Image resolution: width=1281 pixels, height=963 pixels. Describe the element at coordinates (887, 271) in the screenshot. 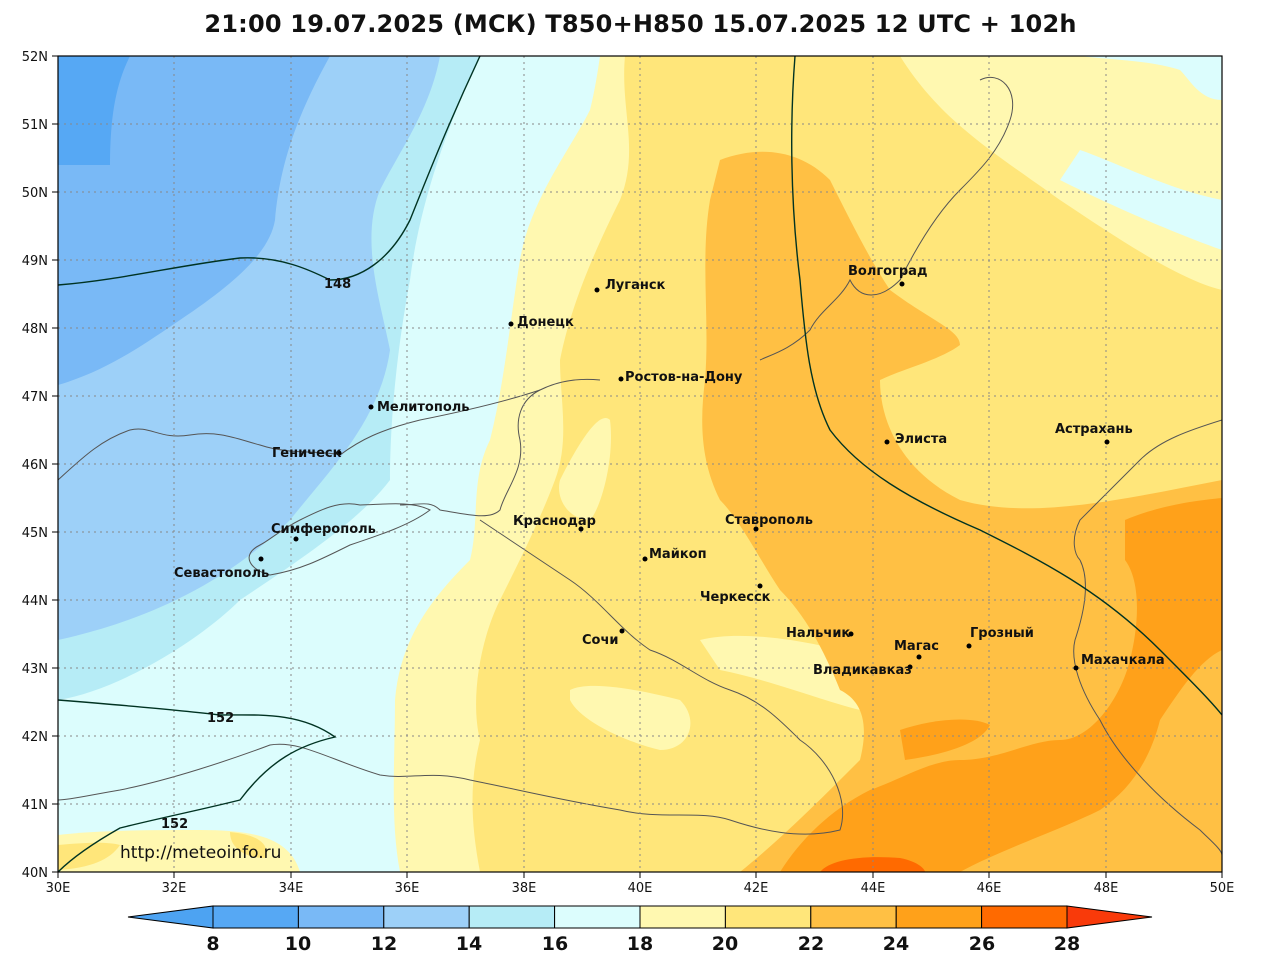

I see `city-label: Волгоград` at that location.